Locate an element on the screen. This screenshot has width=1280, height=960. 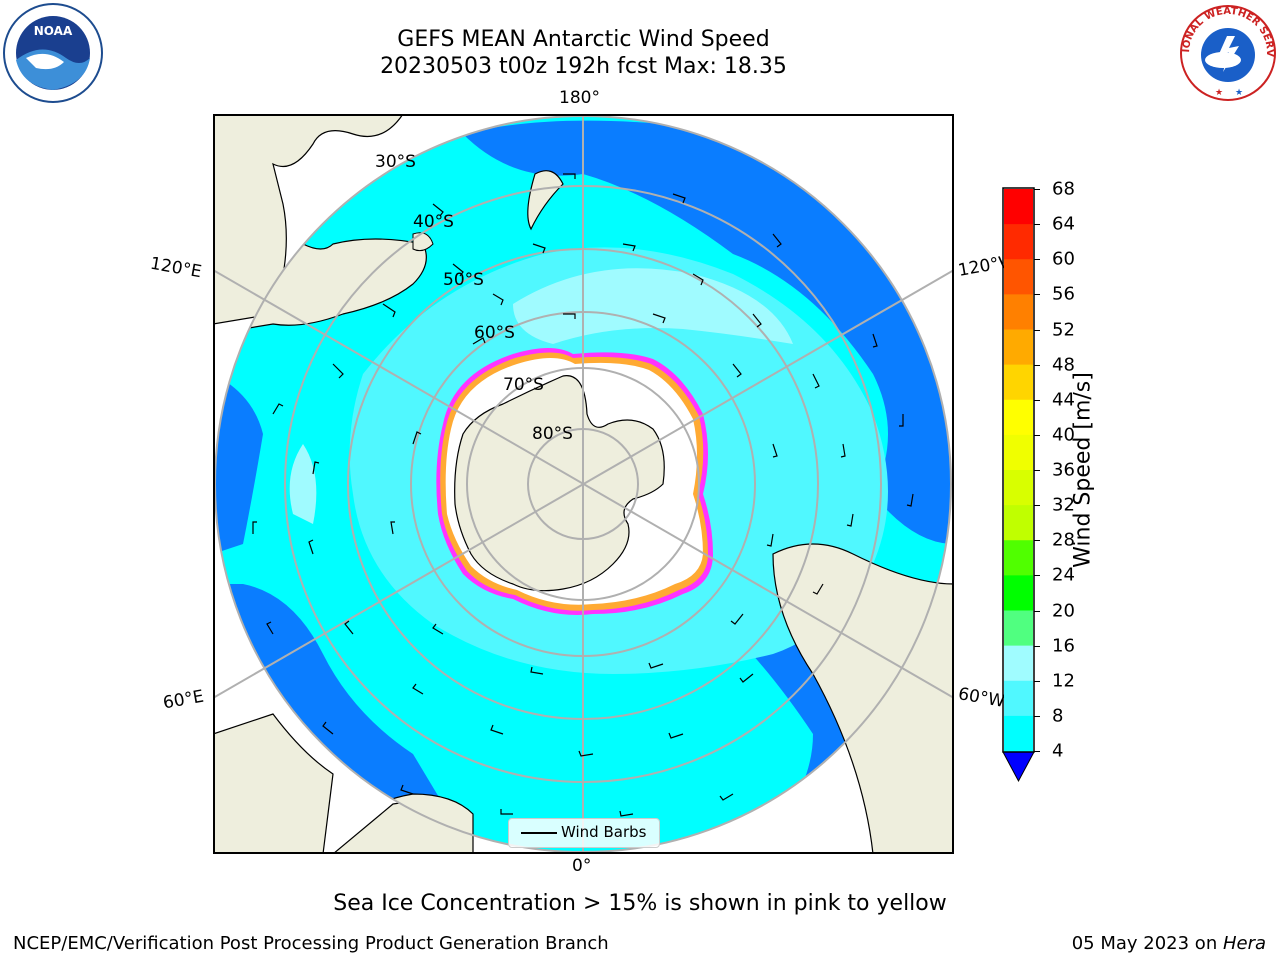
colorbar-tick-label: 8 is located at coordinates (1058, 716).